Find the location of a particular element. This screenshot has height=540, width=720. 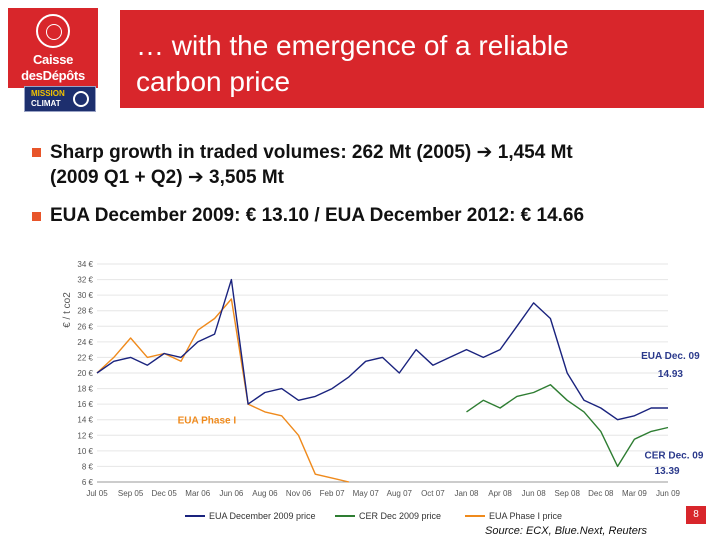

bullet-text-part4: 3,505 Mt is located at coordinates (247, 177).